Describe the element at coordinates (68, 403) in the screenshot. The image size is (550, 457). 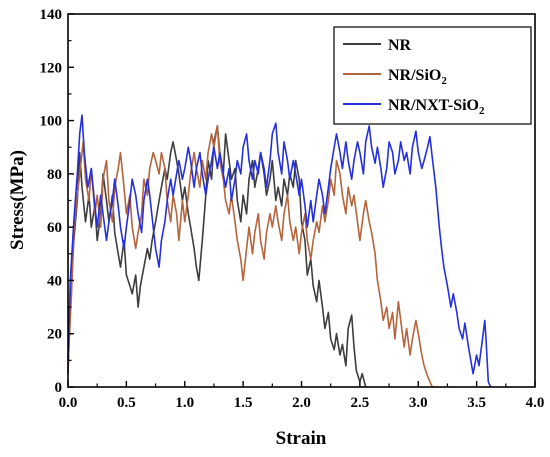
I see `x-tick-label: 0.0` at that location.